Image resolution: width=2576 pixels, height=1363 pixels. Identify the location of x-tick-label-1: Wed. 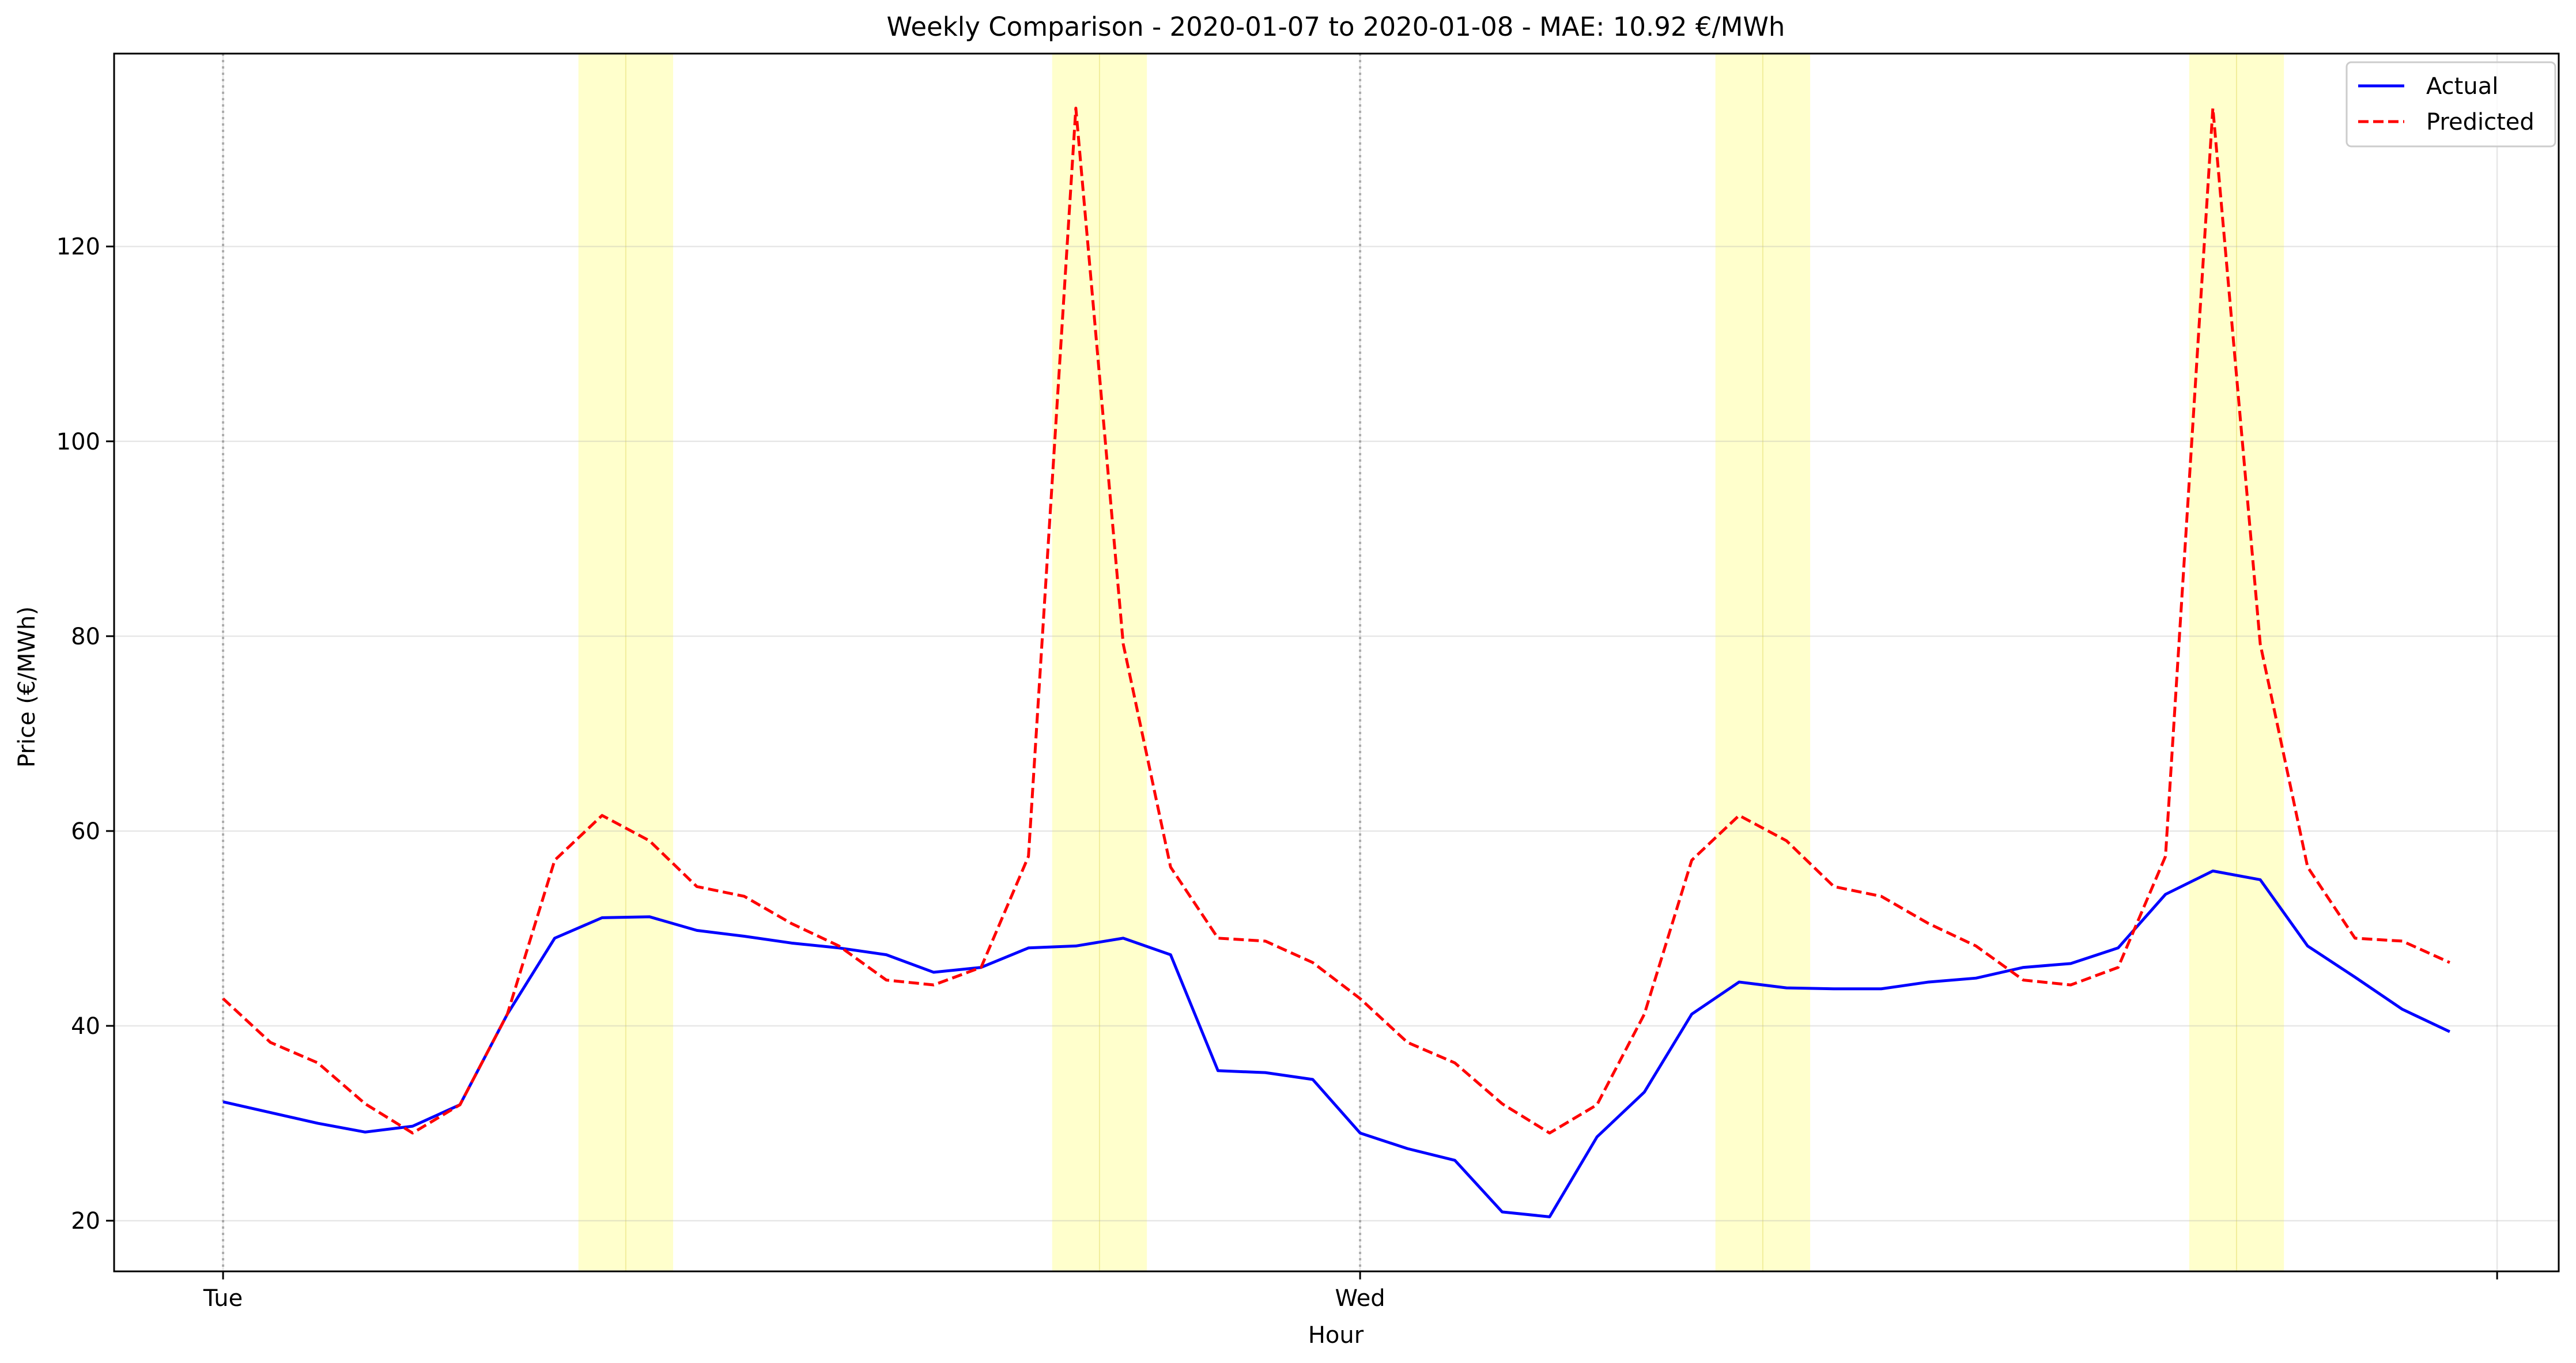
(1360, 1298).